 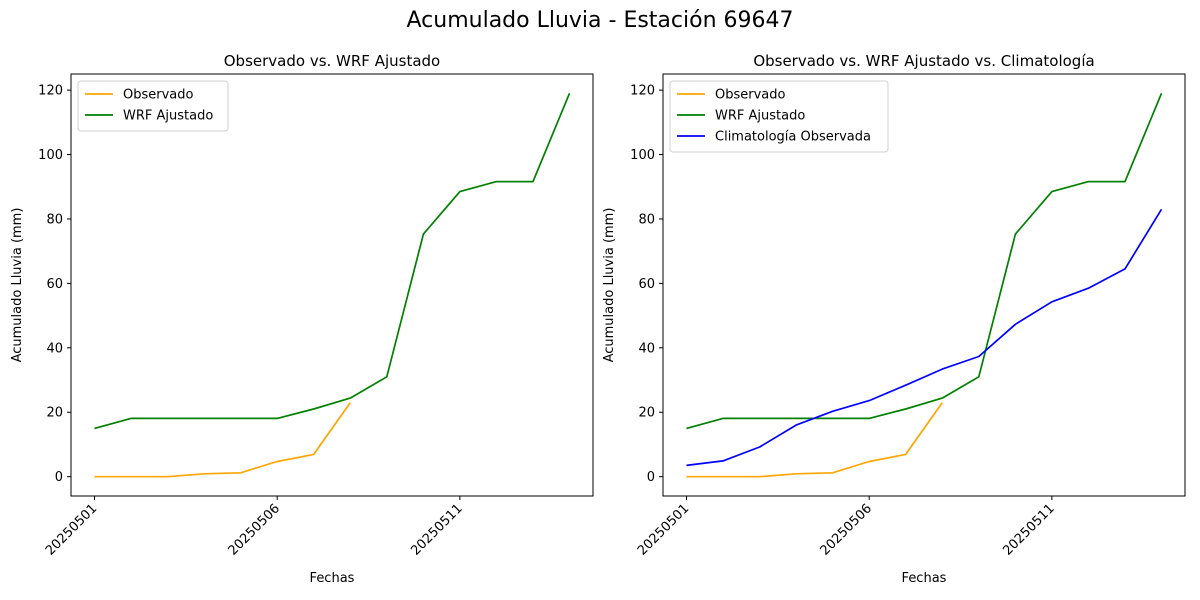 What do you see at coordinates (332, 61) in the screenshot?
I see `subplot-title: Observado vs. WRF Ajustado` at bounding box center [332, 61].